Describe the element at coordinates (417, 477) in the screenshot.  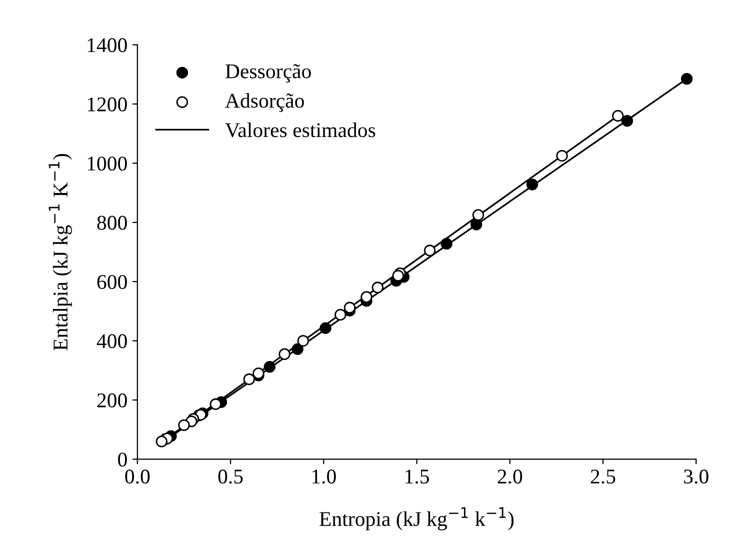
I see `x-tick-label: 1.5` at that location.